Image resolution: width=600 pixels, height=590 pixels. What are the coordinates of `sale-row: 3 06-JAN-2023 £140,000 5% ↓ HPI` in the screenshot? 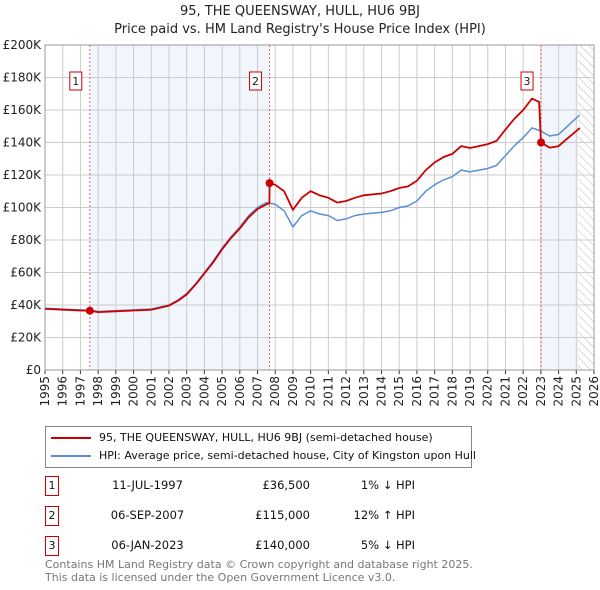 It's located at (245, 546).